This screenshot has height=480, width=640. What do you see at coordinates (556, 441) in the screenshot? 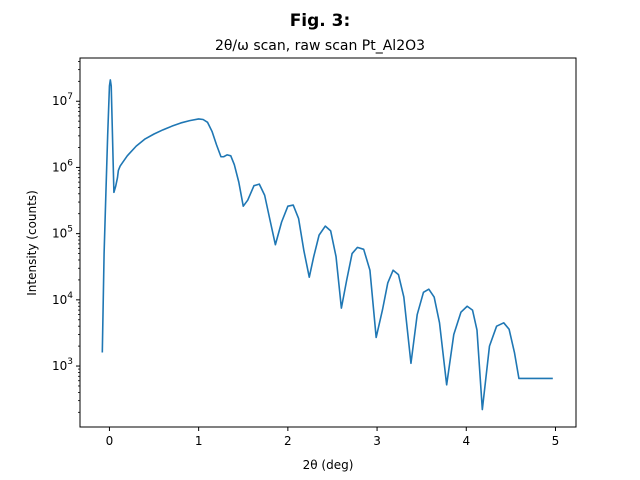
I see `x-tick-label: 5` at bounding box center [556, 441].